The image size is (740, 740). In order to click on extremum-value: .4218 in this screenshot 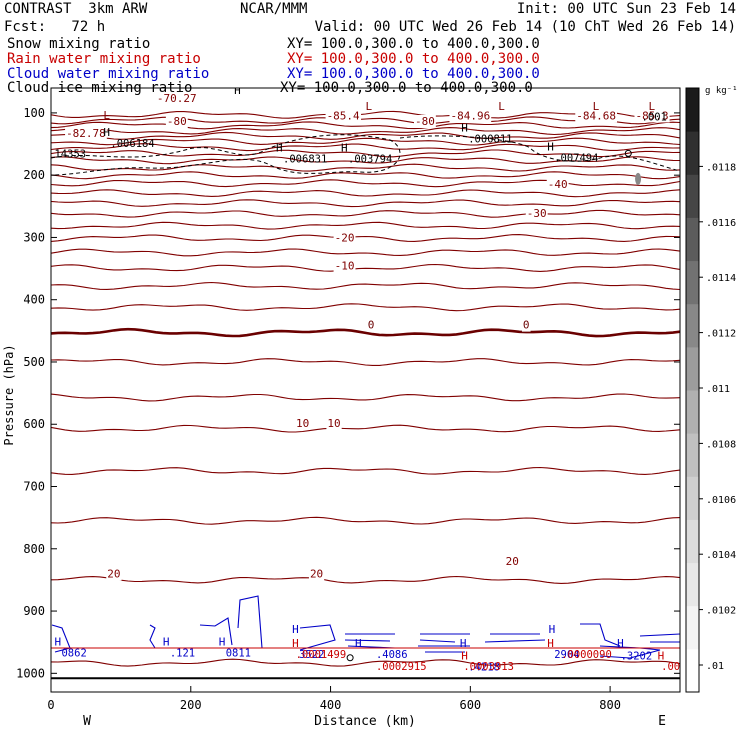, I will do `click(484, 668)`.